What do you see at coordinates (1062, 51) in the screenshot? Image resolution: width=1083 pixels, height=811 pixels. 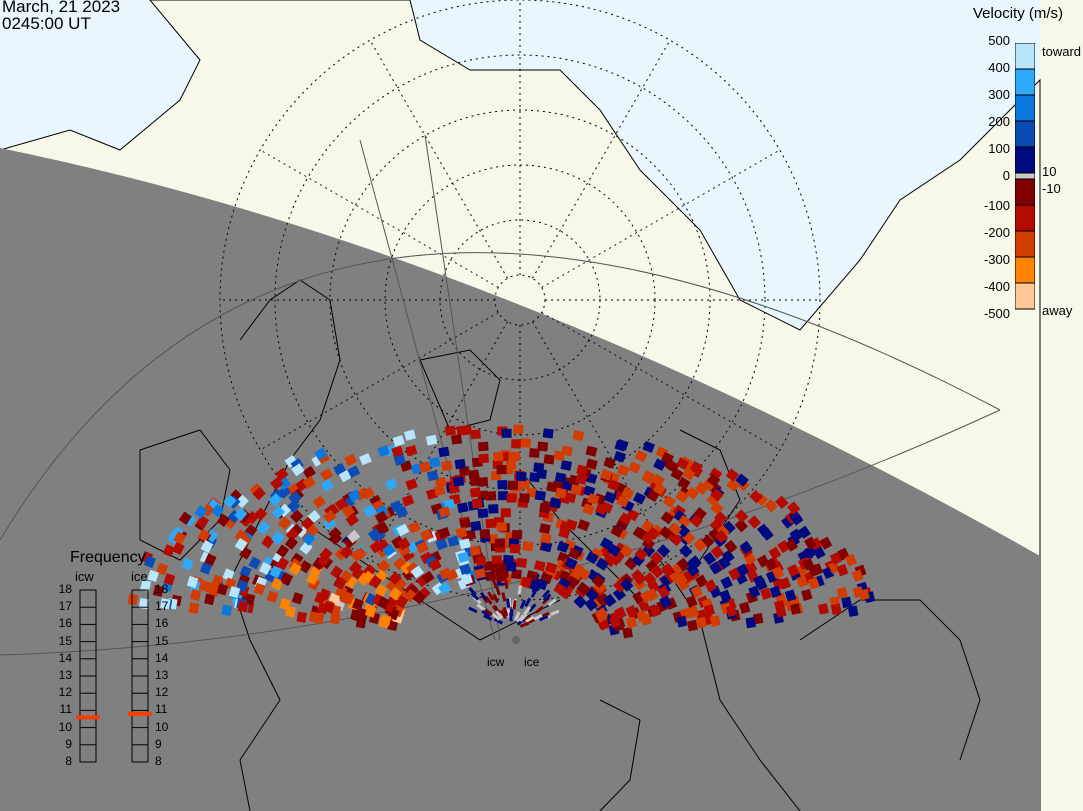 I see `toward-label: toward` at bounding box center [1062, 51].